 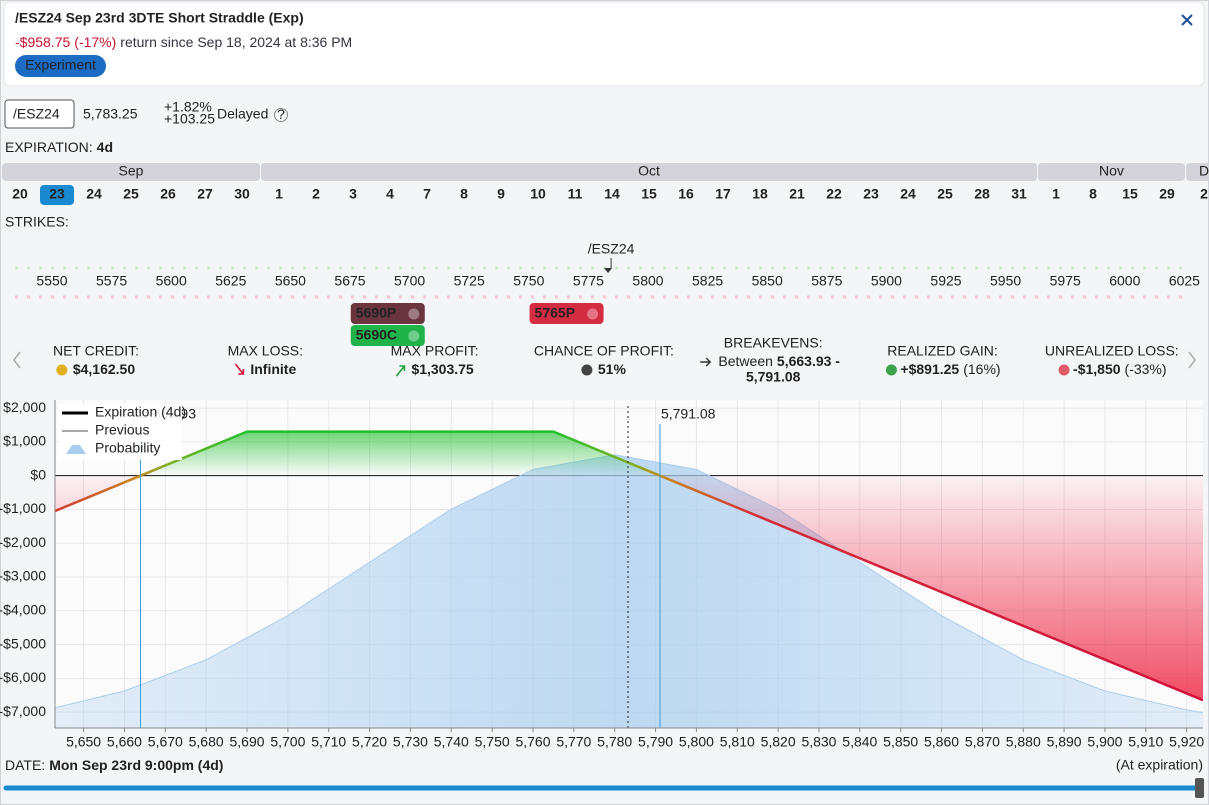 I want to click on close-button, so click(x=1187, y=20).